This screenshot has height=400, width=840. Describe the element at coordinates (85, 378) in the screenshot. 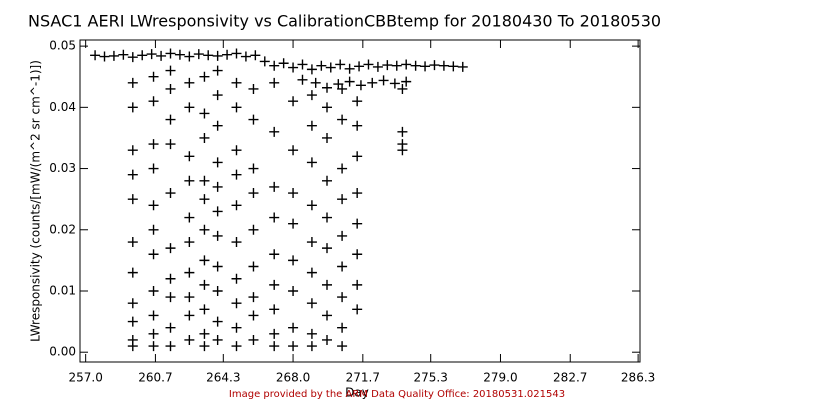

I see `x-tick-label: 257.0` at that location.